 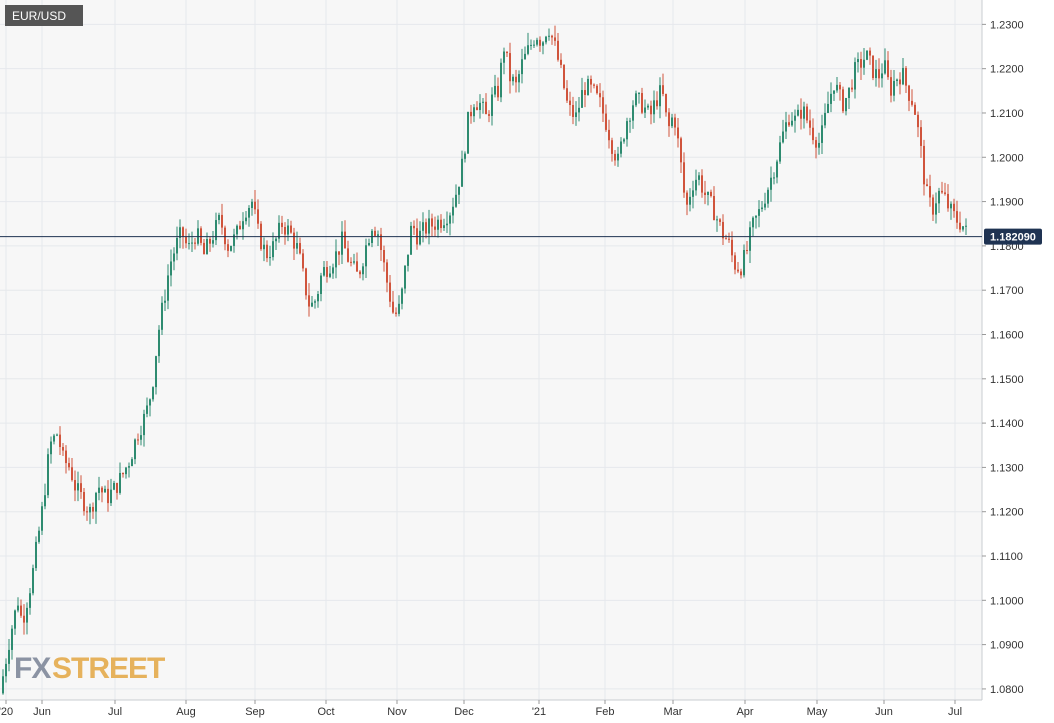 What do you see at coordinates (605, 712) in the screenshot?
I see `x-tick-label: Feb` at bounding box center [605, 712].